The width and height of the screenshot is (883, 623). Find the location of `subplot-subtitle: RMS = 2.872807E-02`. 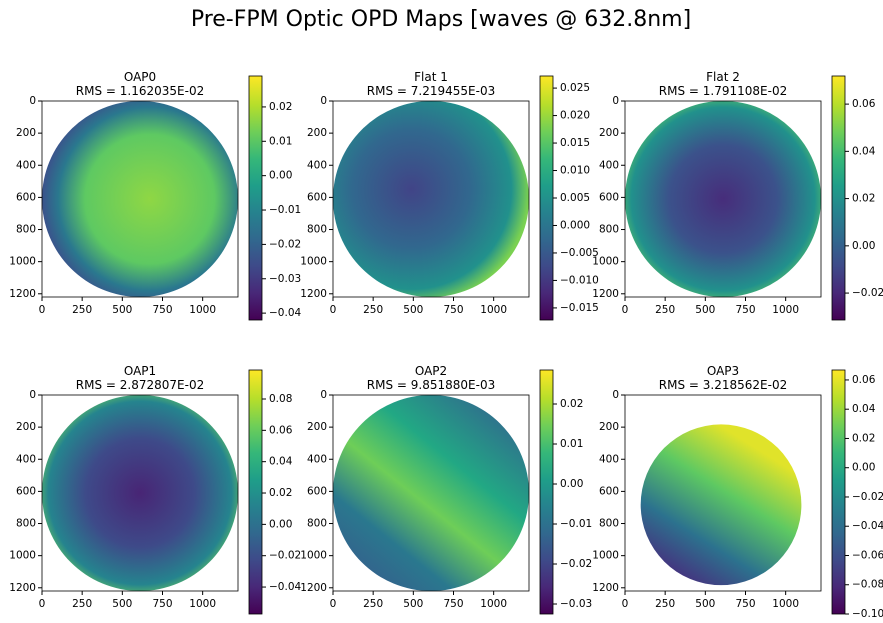

subplot-subtitle: RMS = 2.872807E-02 is located at coordinates (140, 385).